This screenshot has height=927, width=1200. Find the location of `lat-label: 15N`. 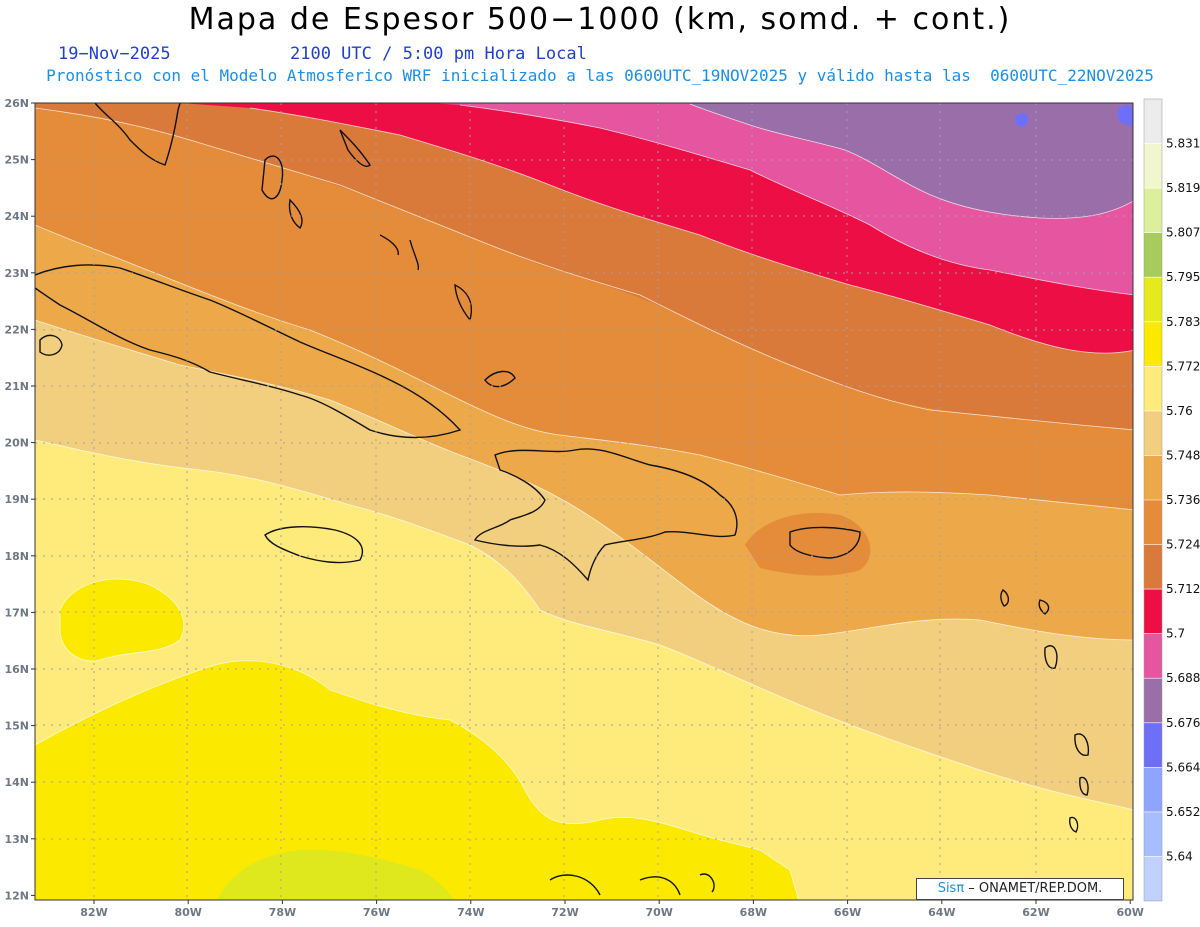

lat-label: 15N is located at coordinates (16, 726).